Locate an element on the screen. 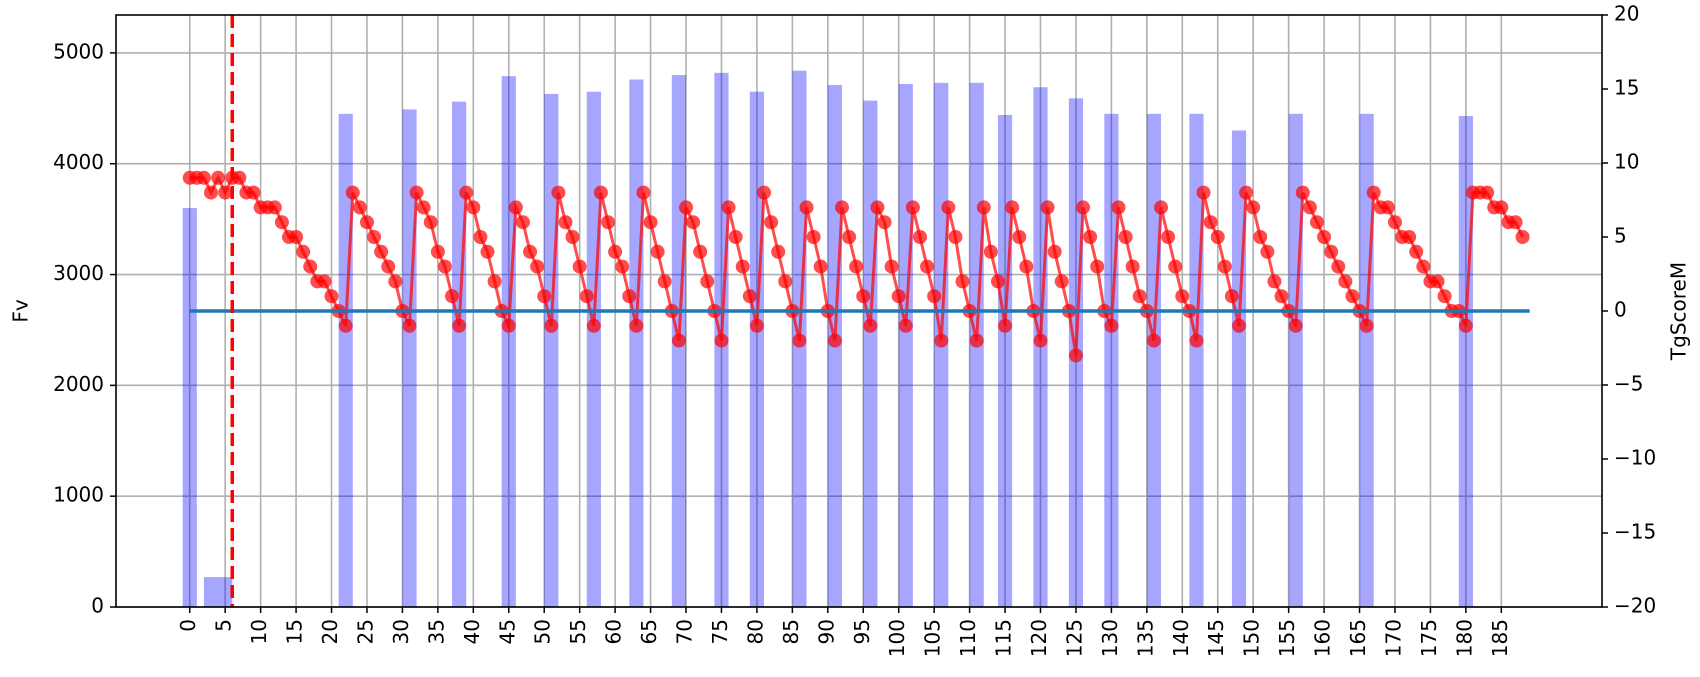  x-tick-label: 120 is located at coordinates (1039, 638).